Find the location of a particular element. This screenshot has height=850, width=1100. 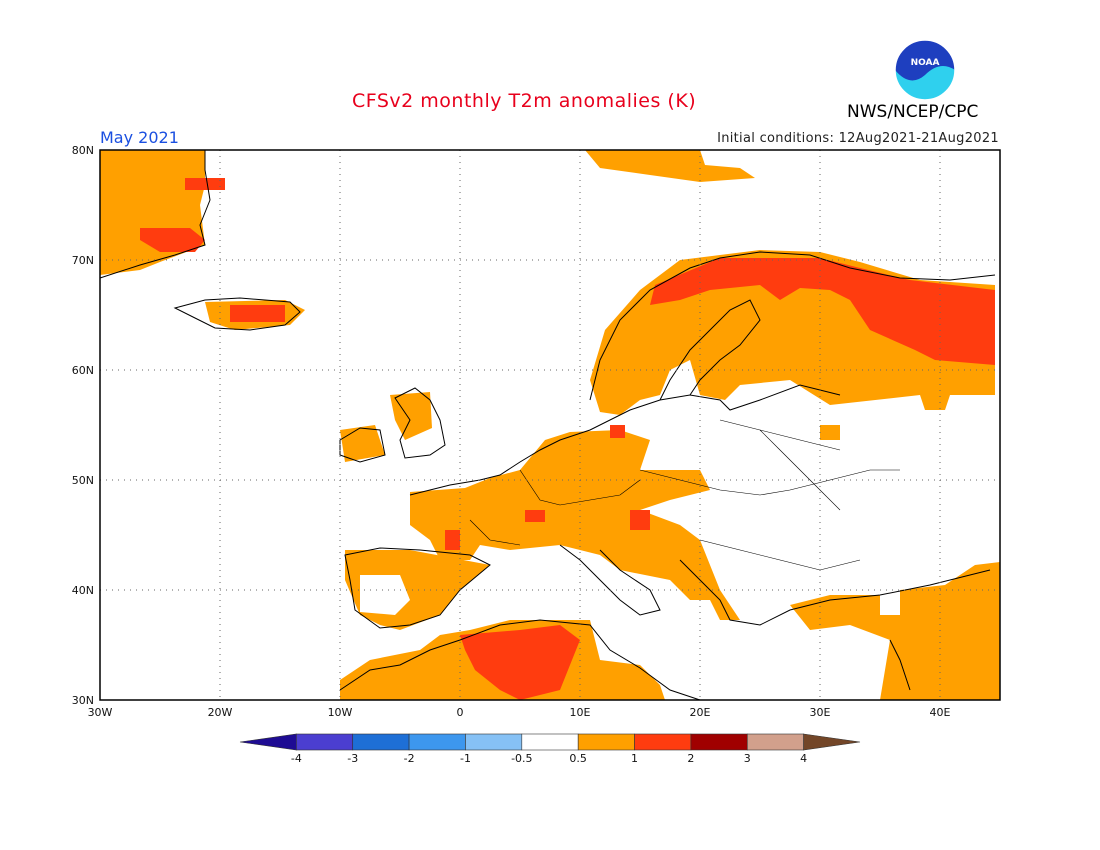

colorbar-tick-label: 4 is located at coordinates (803, 758).